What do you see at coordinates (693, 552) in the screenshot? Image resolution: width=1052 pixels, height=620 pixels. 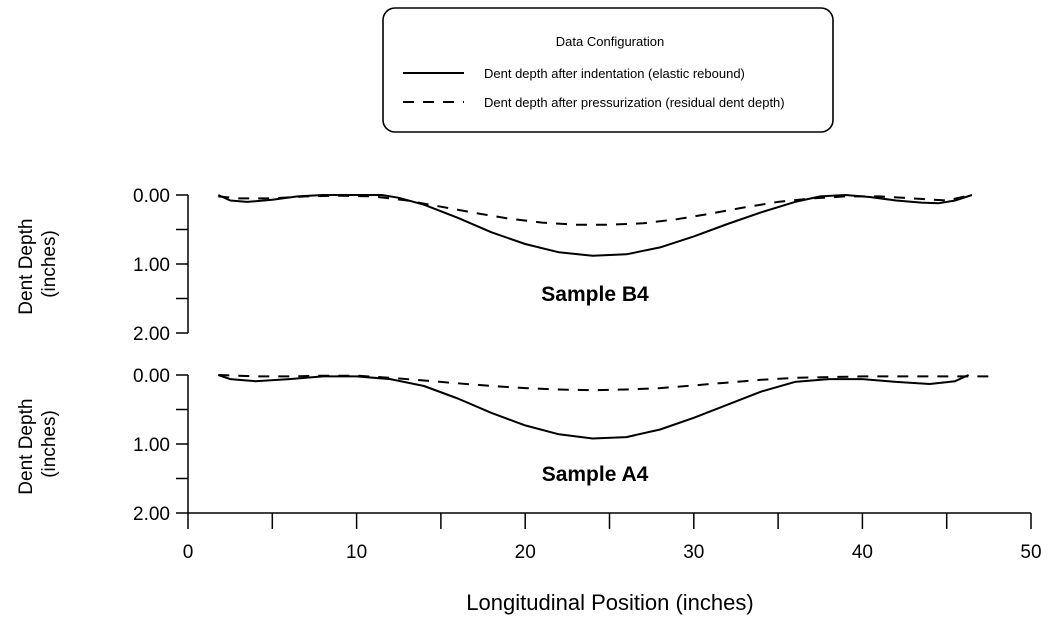 I see `x-tick-label: 30` at bounding box center [693, 552].